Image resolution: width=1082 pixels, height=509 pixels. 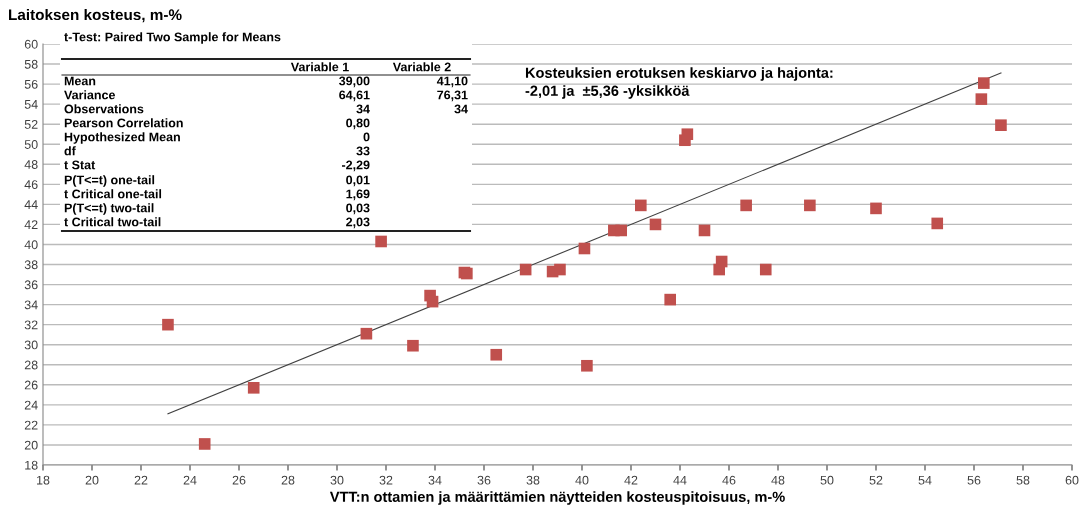 What do you see at coordinates (31, 465) in the screenshot?
I see `y-tick-label: 18` at bounding box center [31, 465].